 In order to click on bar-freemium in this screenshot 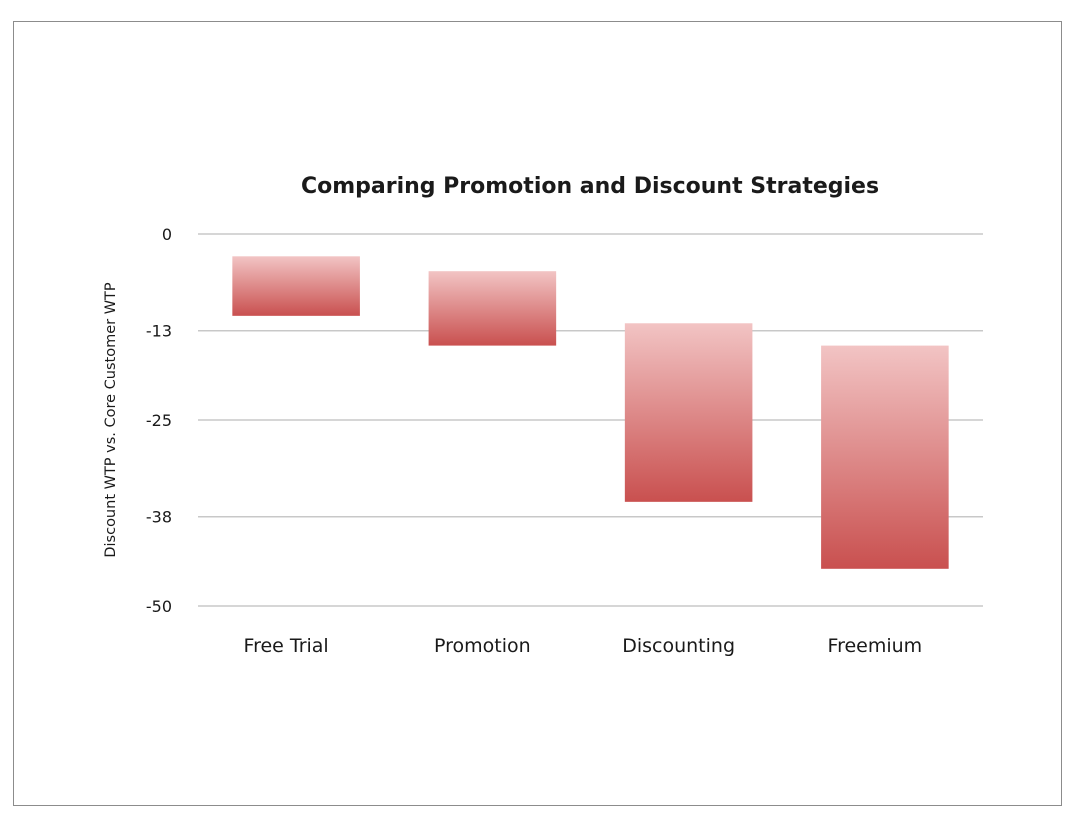, I will do `click(885, 457)`.